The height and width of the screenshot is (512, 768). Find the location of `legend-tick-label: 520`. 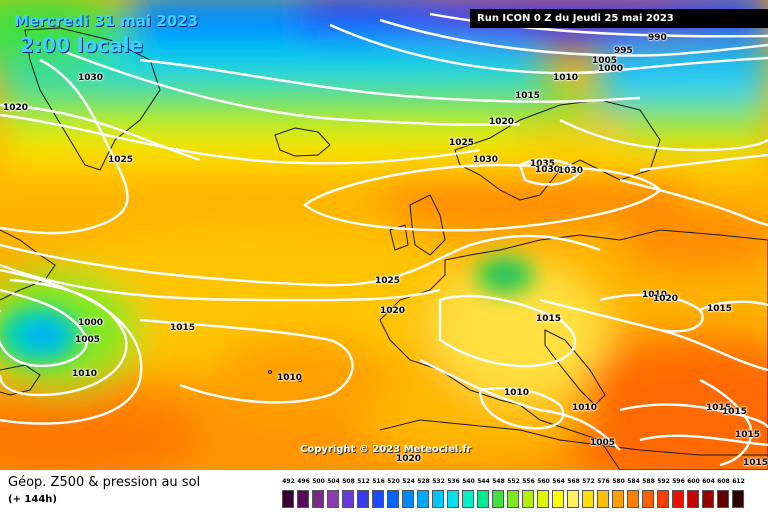

legend-tick-label: 520 is located at coordinates (393, 481).